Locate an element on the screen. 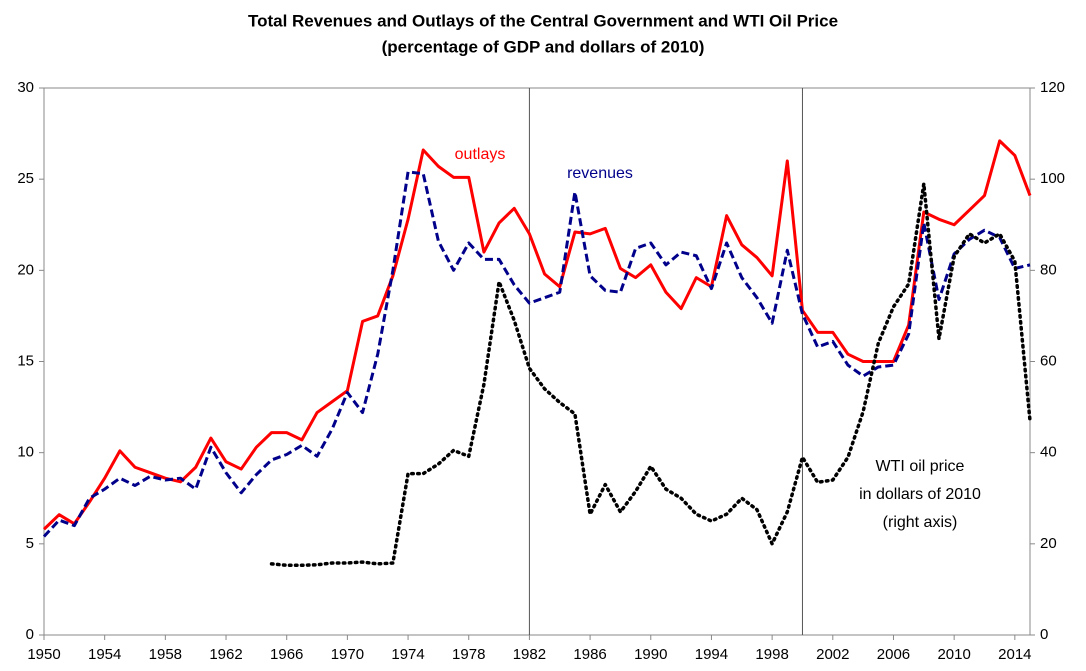 The height and width of the screenshot is (671, 1086). y2-tick-label: 120 is located at coordinates (1052, 87).